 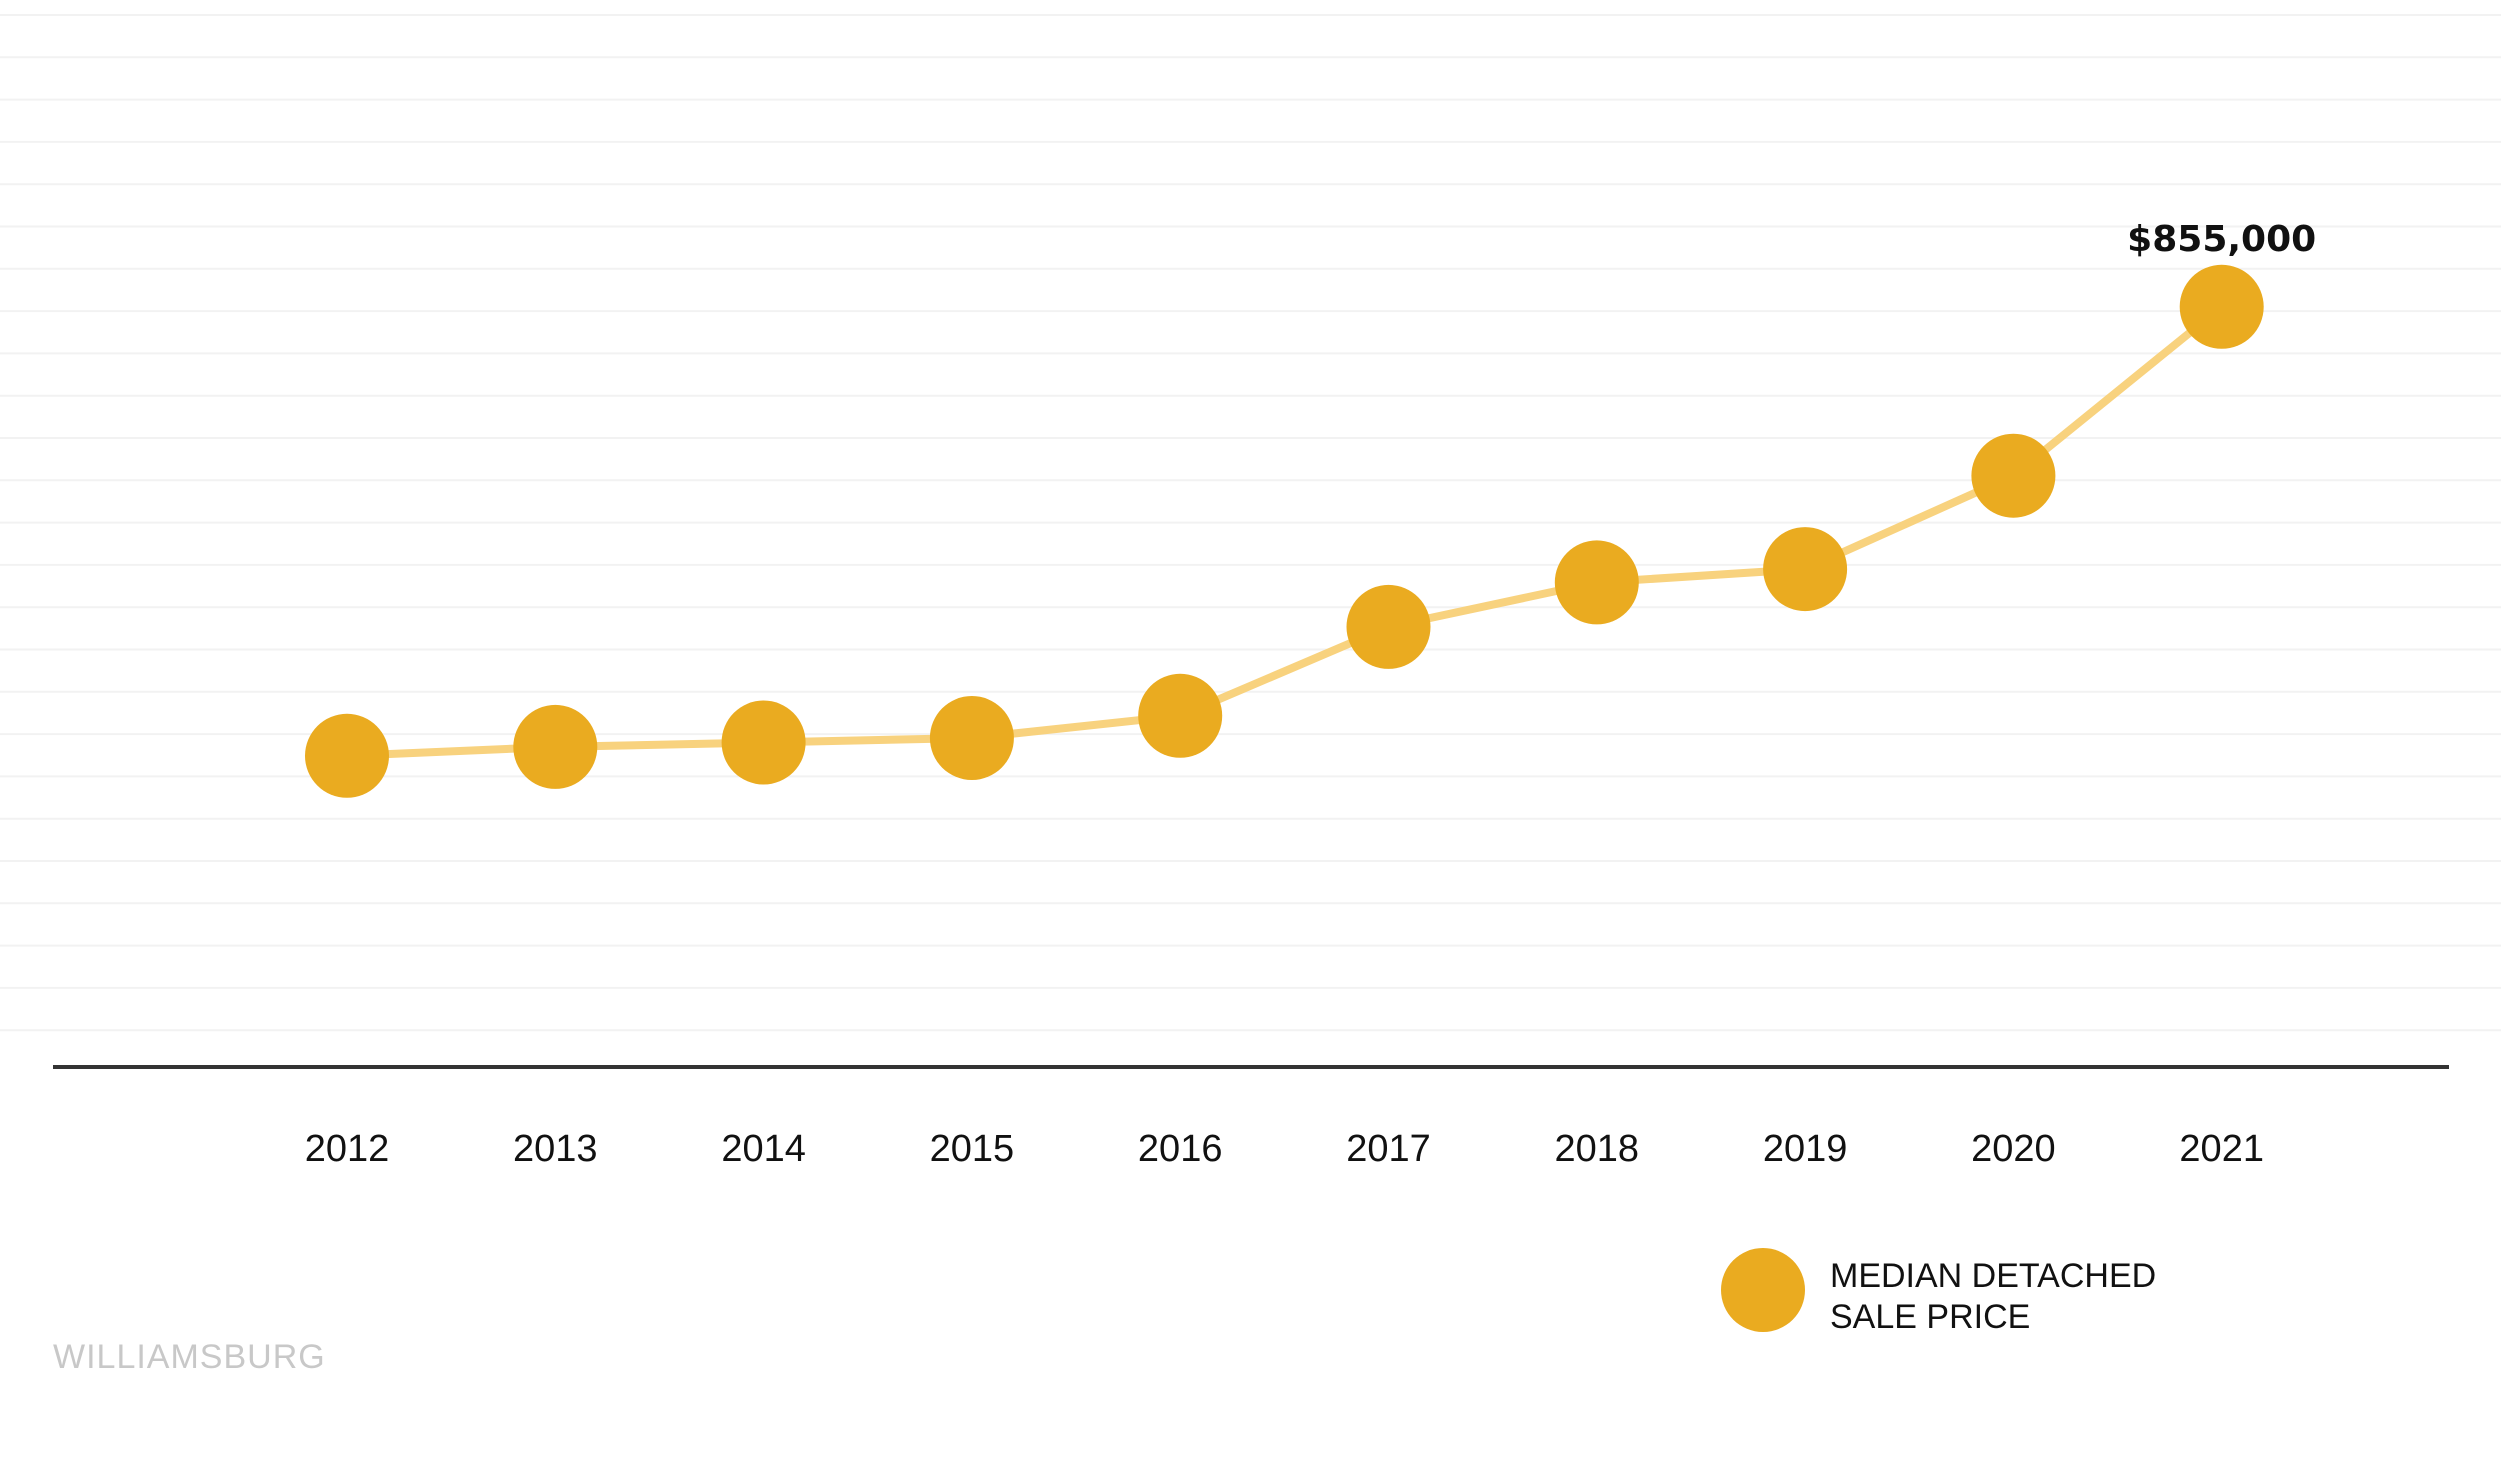 What do you see at coordinates (971, 738) in the screenshot?
I see `data-point-2015` at bounding box center [971, 738].